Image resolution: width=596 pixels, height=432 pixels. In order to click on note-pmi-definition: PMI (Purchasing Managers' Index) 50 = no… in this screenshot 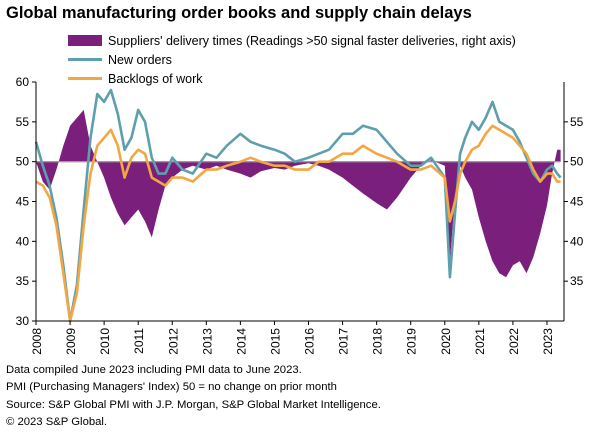, I will do `click(171, 387)`.